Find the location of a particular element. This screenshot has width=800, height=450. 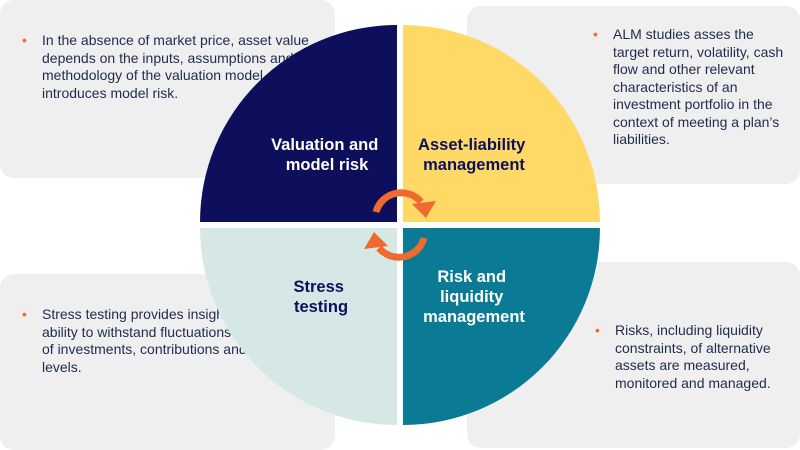

cycle-arrowhead-bottom is located at coordinates (376, 240).